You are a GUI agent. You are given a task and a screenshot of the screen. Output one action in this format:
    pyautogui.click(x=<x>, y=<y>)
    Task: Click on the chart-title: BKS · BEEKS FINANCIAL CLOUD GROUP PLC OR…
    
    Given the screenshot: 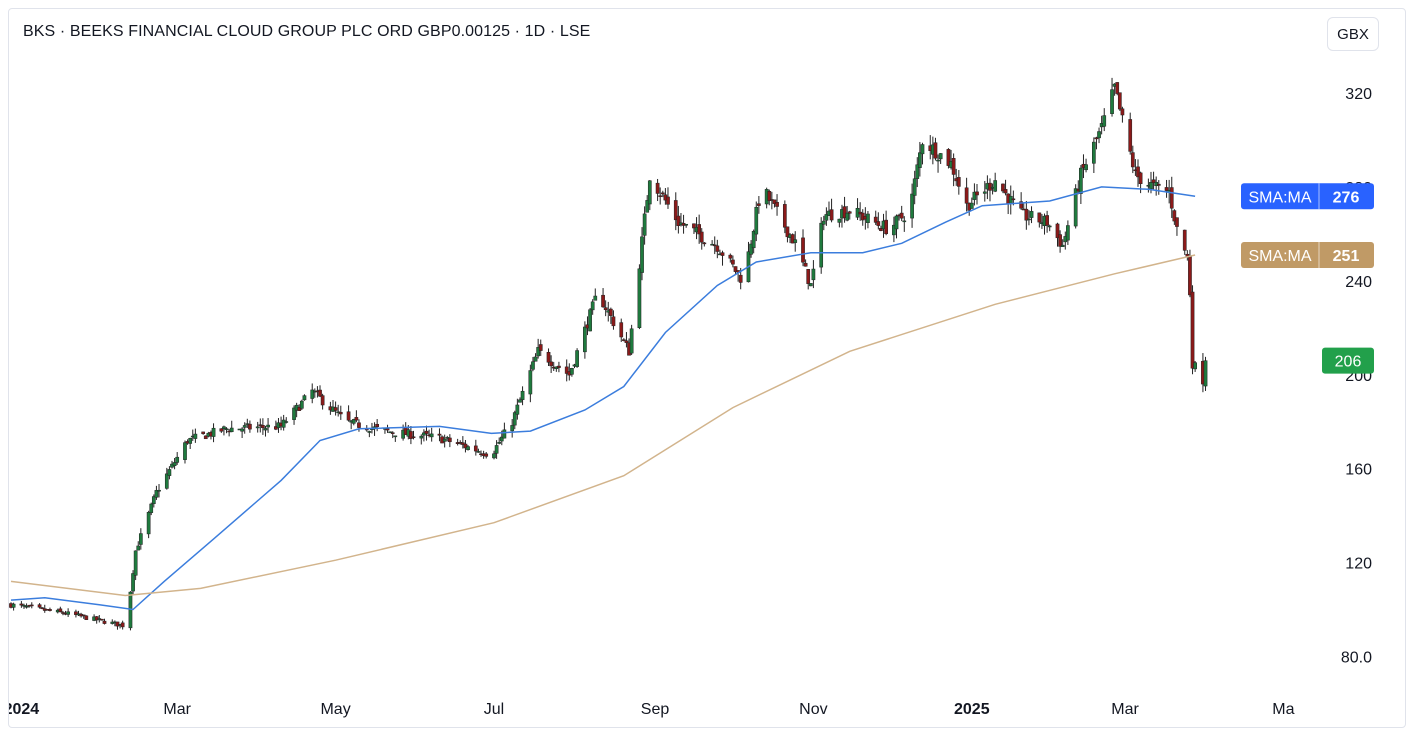 What is the action you would take?
    pyautogui.click(x=307, y=31)
    